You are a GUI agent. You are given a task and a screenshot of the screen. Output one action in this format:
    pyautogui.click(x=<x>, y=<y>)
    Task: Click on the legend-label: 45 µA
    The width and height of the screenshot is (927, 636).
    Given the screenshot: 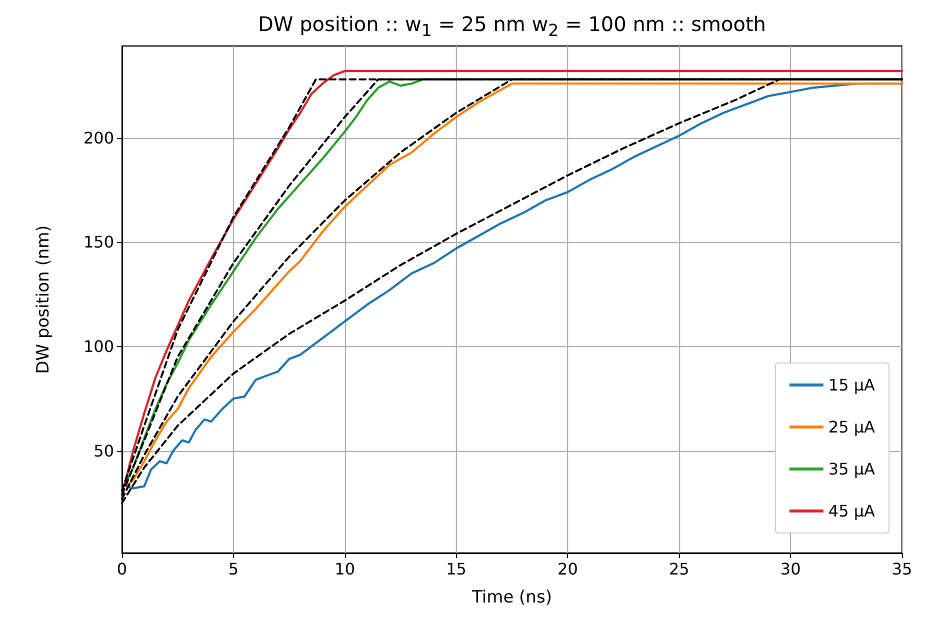 What is the action you would take?
    pyautogui.click(x=852, y=511)
    